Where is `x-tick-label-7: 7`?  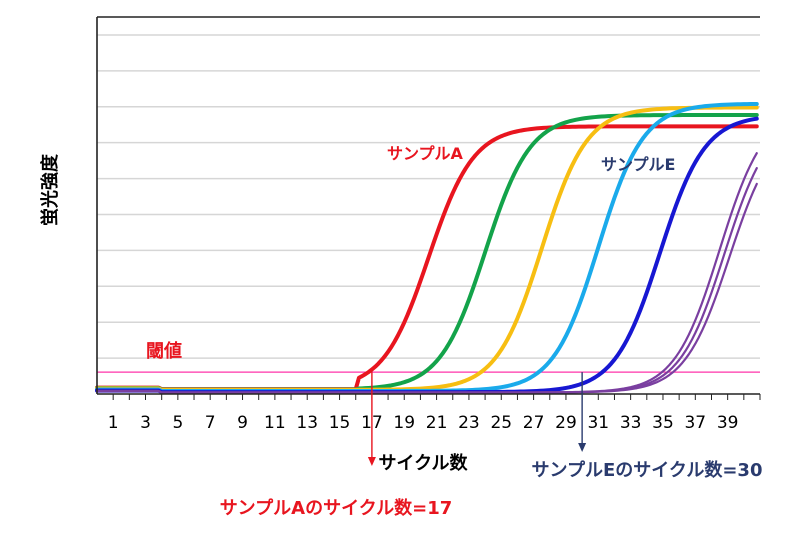 x-tick-label-7: 7 is located at coordinates (210, 423).